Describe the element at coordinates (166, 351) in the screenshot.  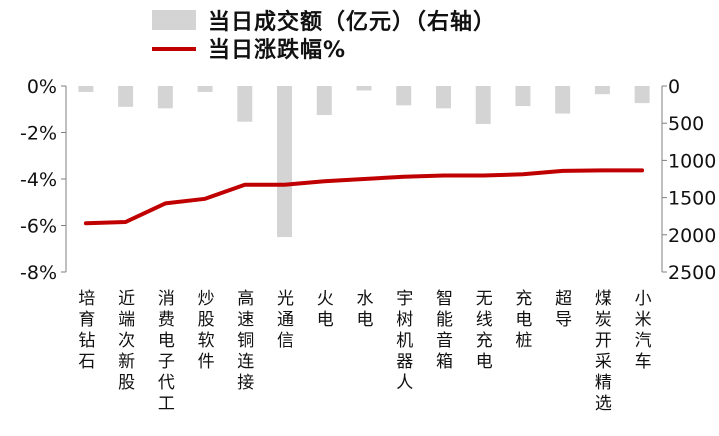
I see `category-label: 消费电子代工` at that location.